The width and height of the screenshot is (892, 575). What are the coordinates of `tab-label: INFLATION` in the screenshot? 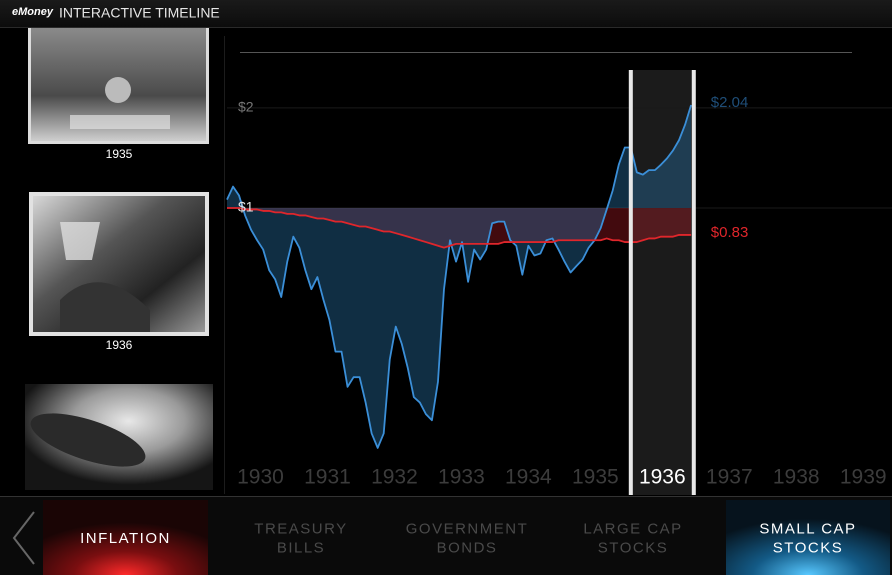 It's located at (125, 538).